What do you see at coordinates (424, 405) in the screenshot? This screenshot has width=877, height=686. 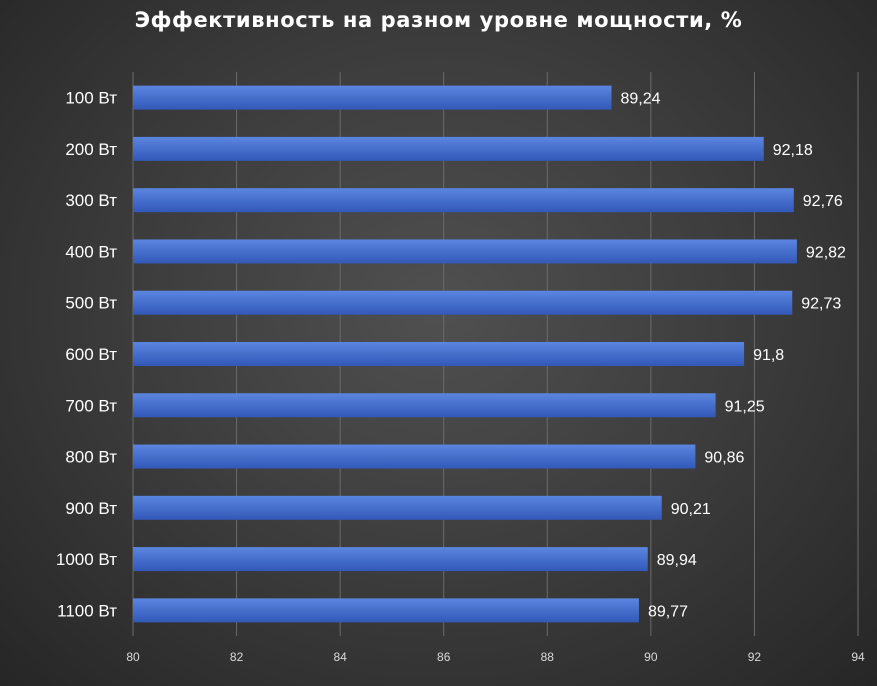 I see `bar-700-Вт` at bounding box center [424, 405].